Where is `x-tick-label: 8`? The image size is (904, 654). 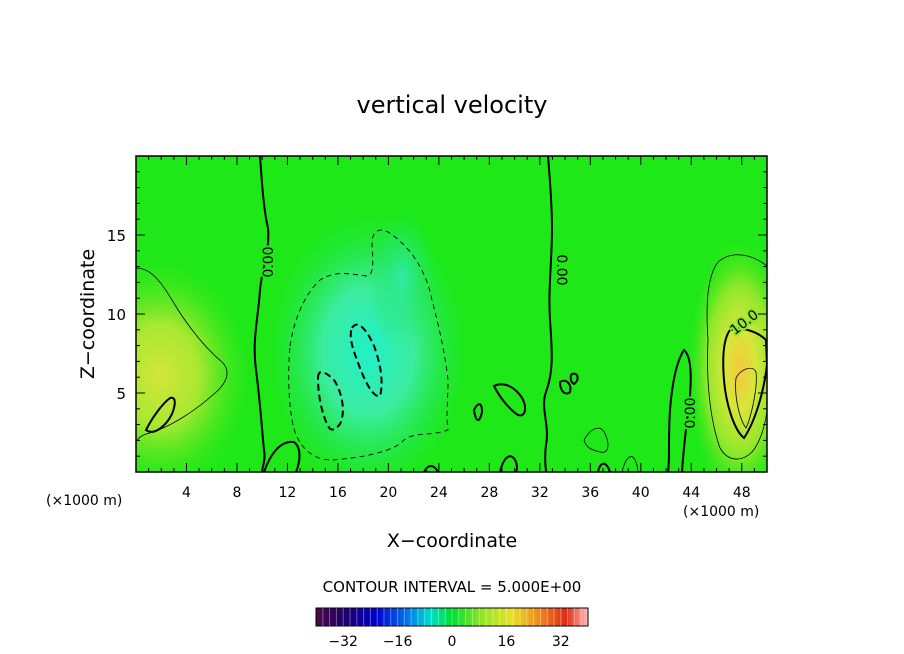
x-tick-label: 8 is located at coordinates (236, 493).